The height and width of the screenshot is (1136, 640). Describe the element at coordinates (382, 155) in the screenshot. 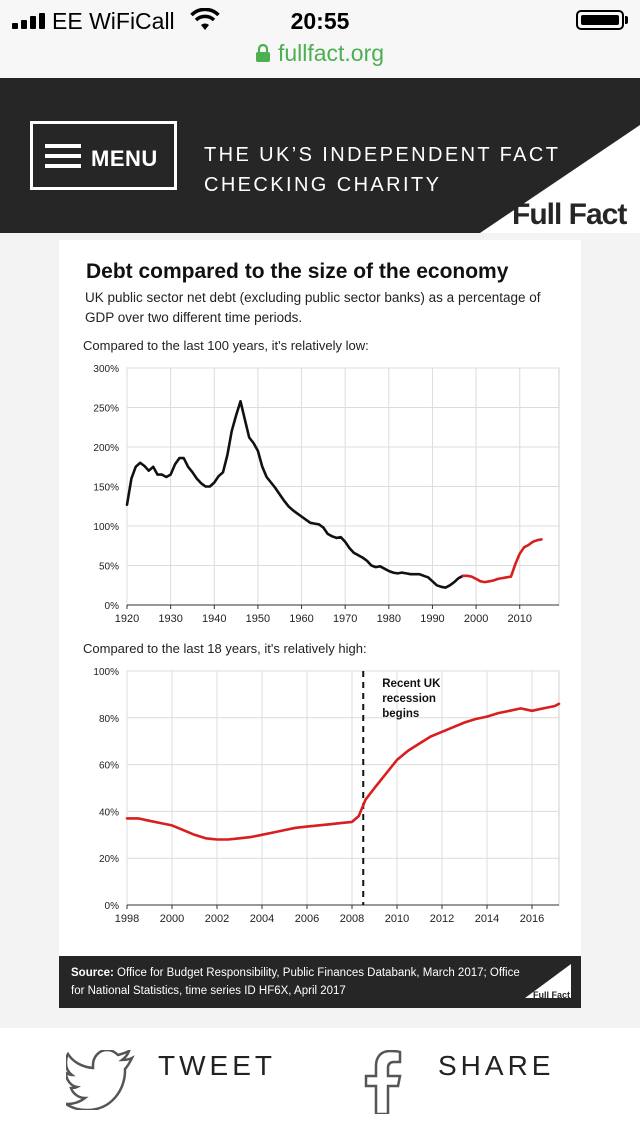

I see `tagline-line-1: THE UK’S INDEPENDENT FACT` at that location.